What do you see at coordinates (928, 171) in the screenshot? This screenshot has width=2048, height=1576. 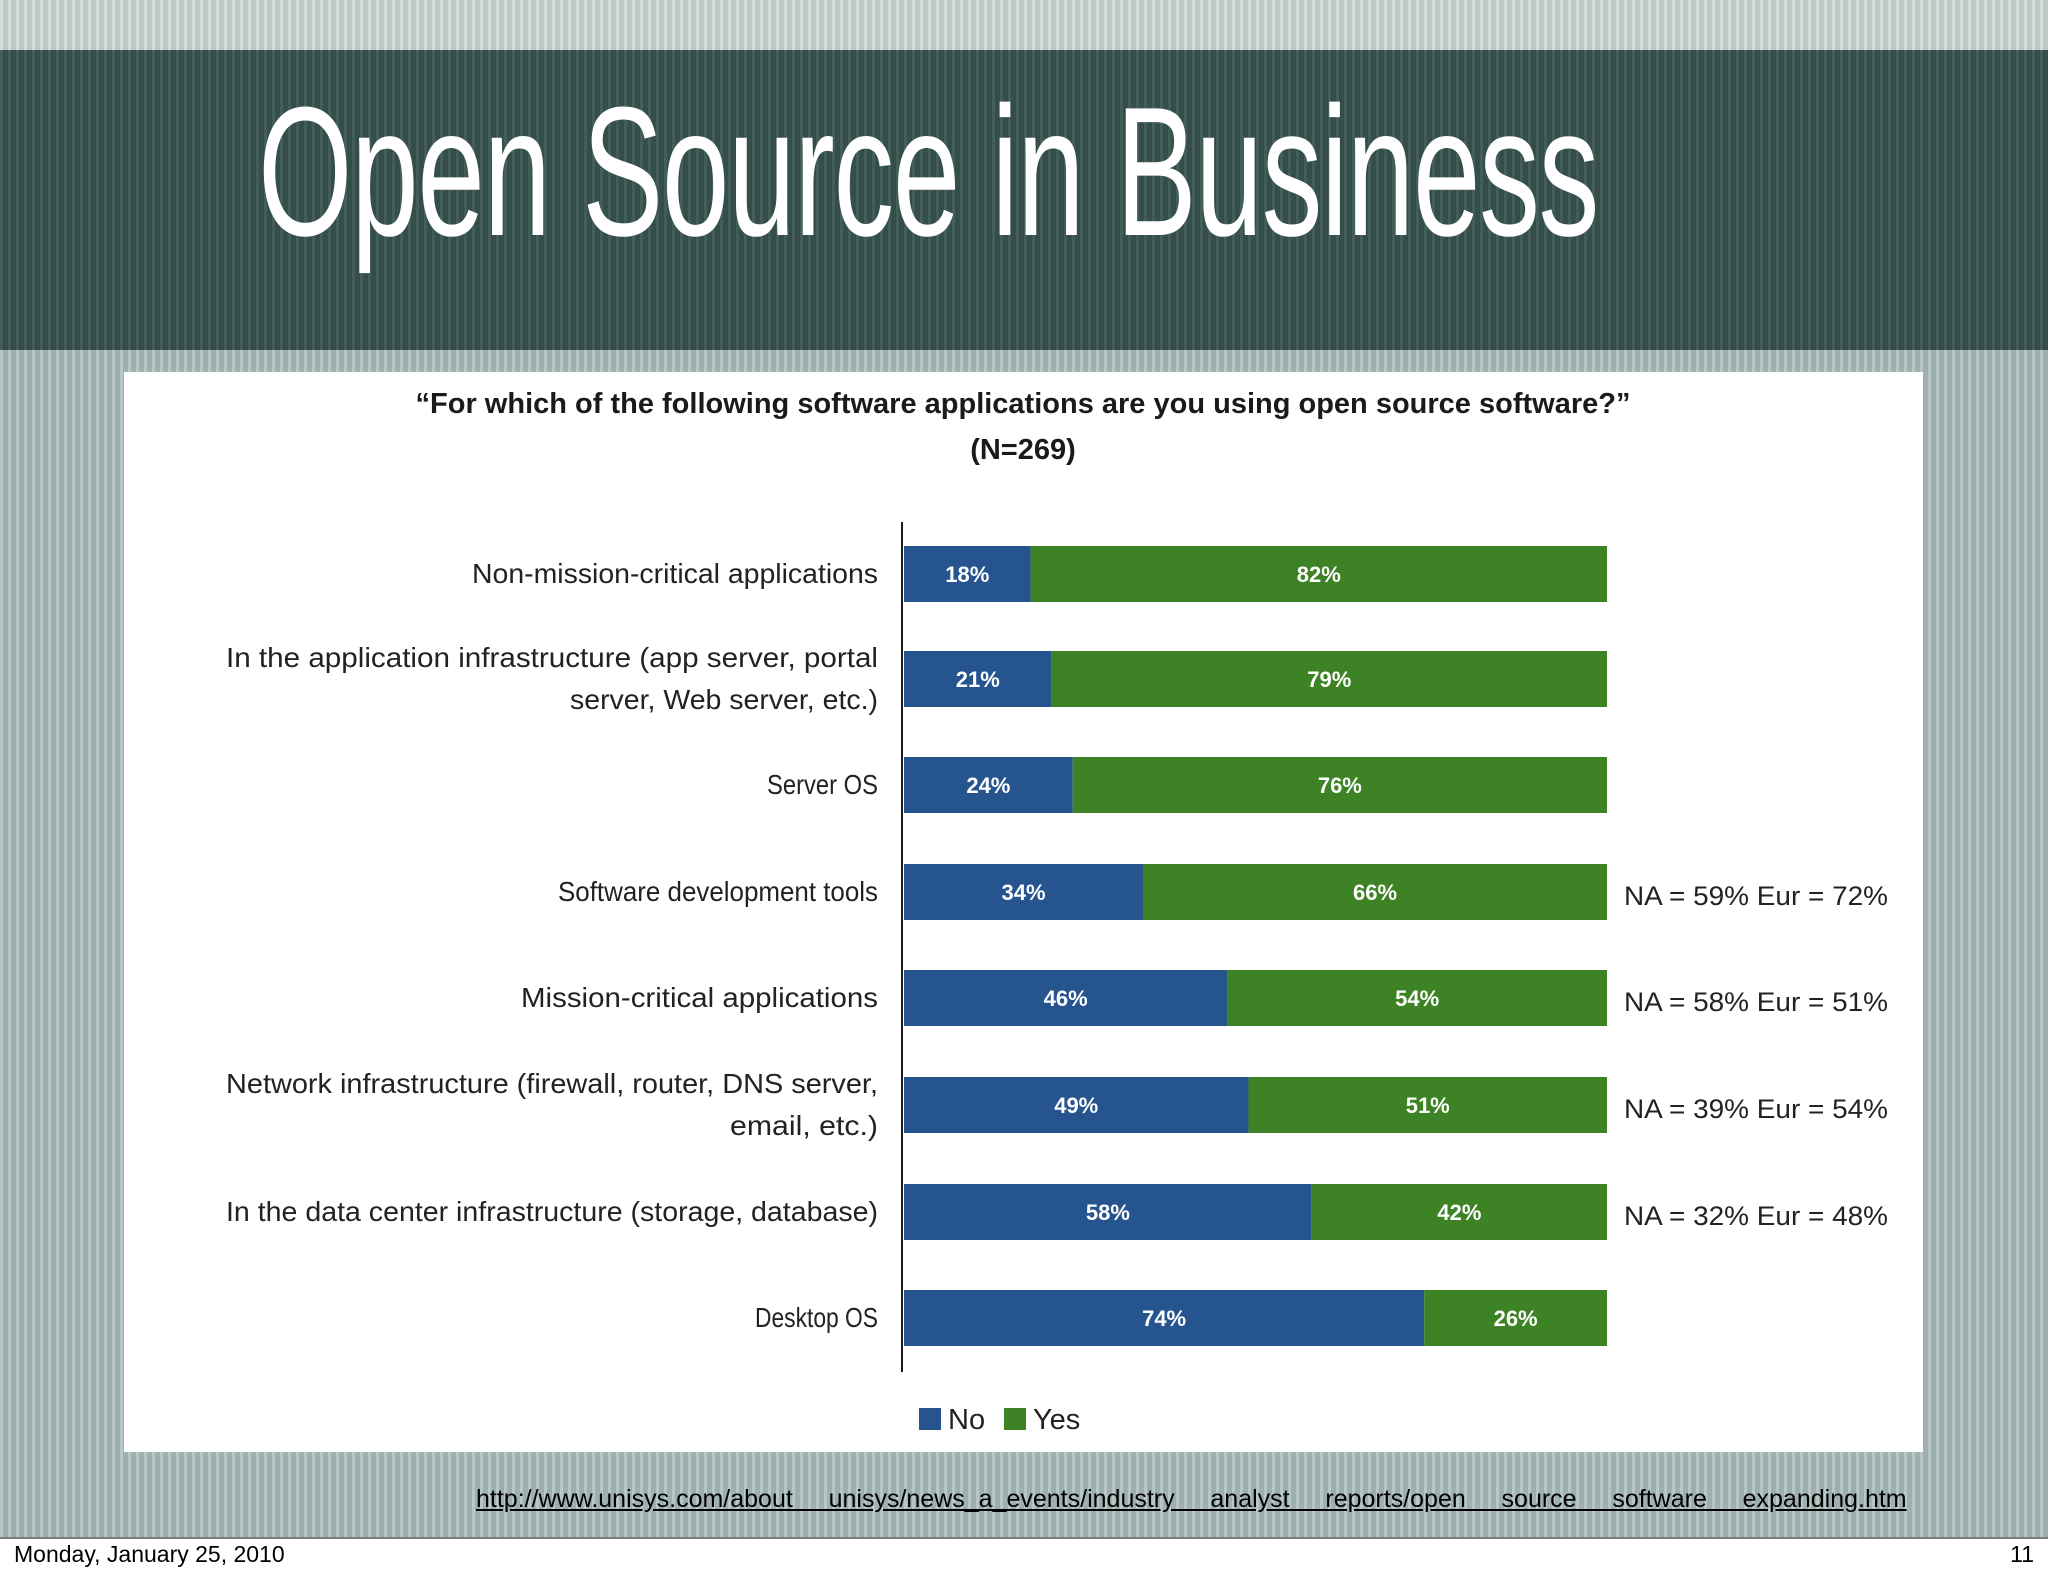 I see `slide-title: Open Source in Business` at bounding box center [928, 171].